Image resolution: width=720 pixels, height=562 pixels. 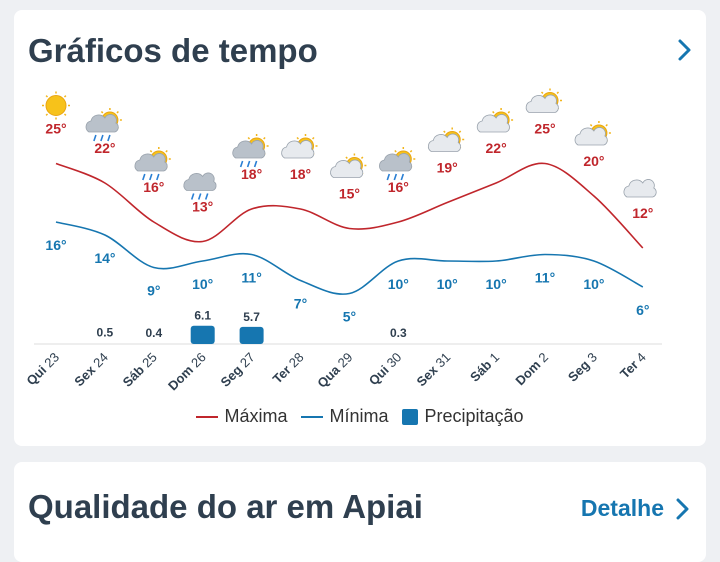 I want to click on x-tick-label: Qua 29, so click(x=334, y=370).